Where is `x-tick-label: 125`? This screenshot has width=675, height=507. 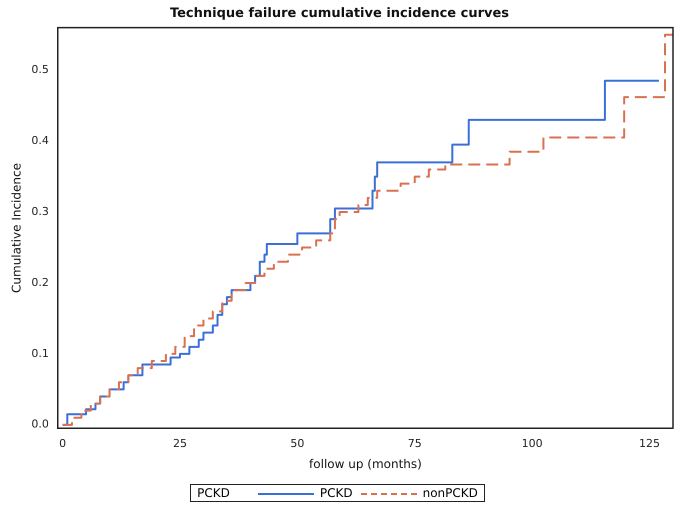 x-tick-label: 125 is located at coordinates (649, 443).